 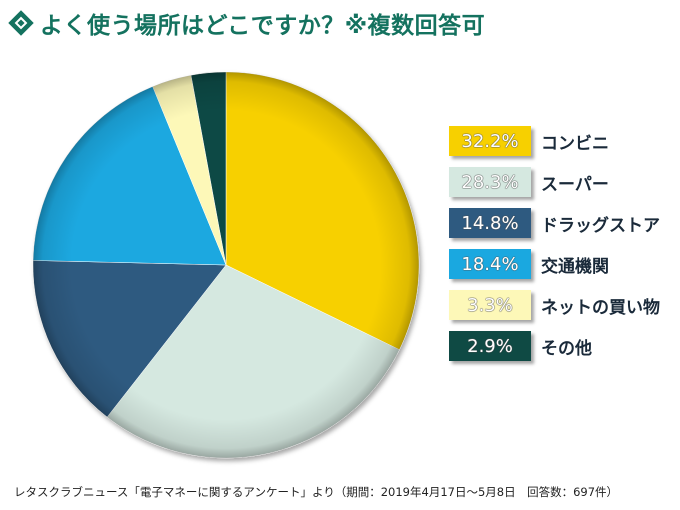 I want to click on legend-value-label: 32.2%, so click(x=490, y=141).